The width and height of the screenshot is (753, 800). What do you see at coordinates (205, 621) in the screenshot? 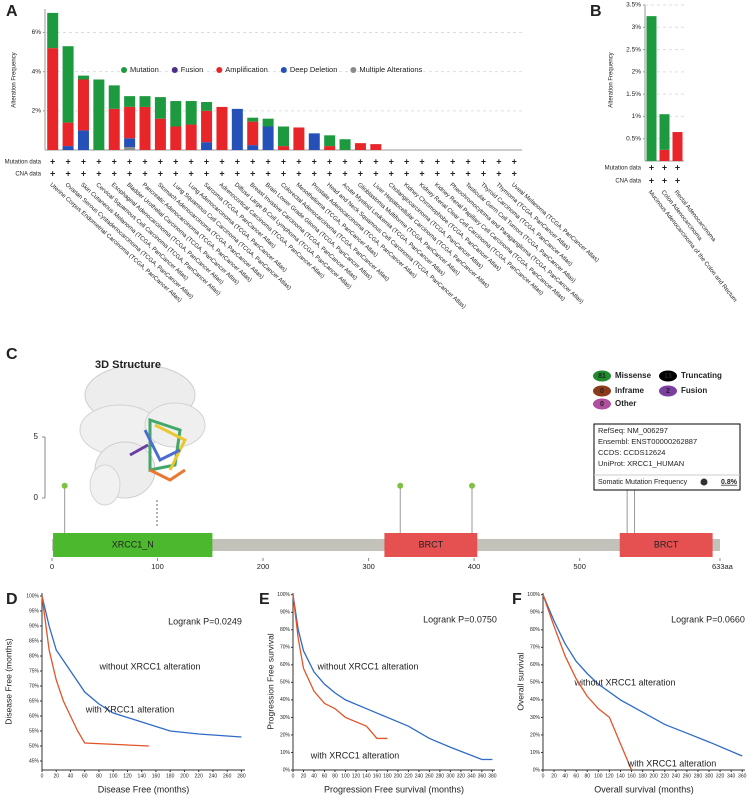
I see `annotation: Logrank P=0.0249` at bounding box center [205, 621].